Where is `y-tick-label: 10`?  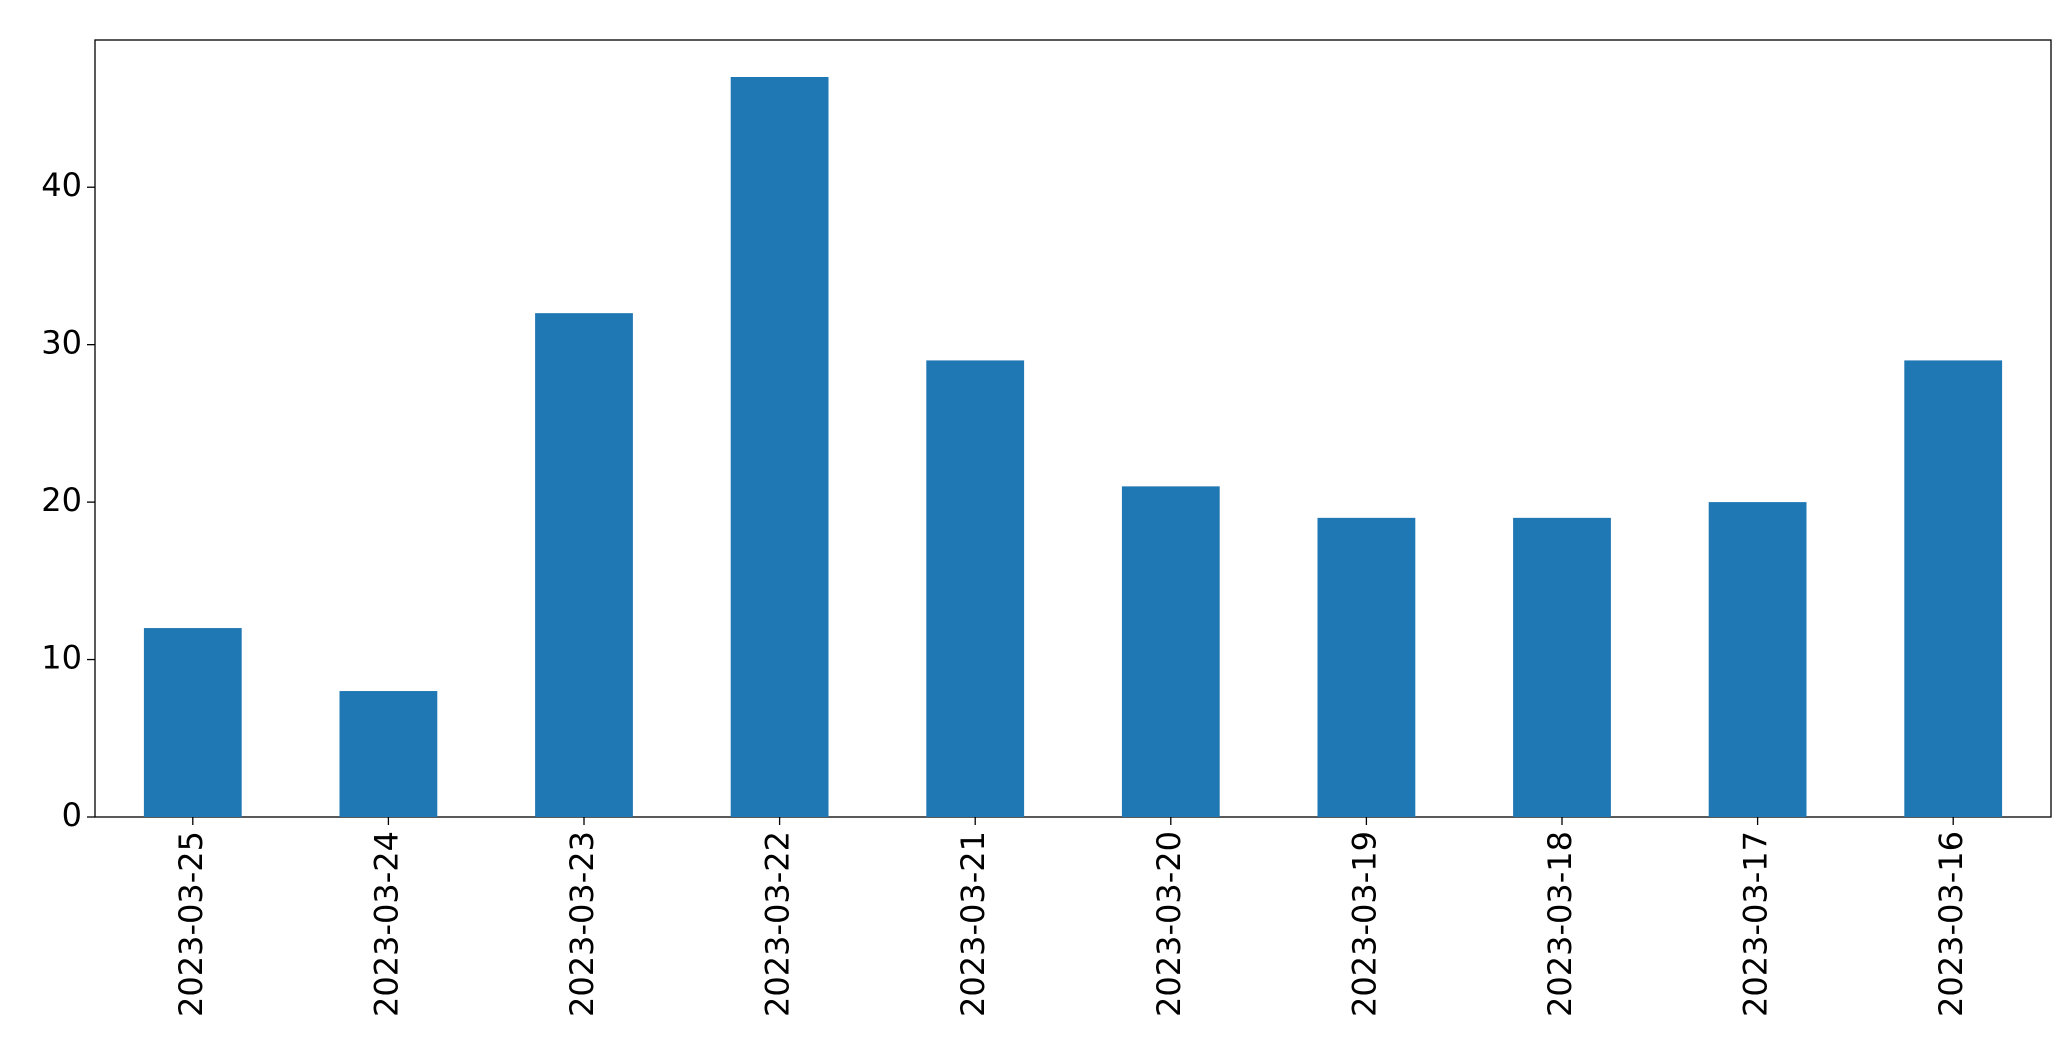
y-tick-label: 10 is located at coordinates (61, 658).